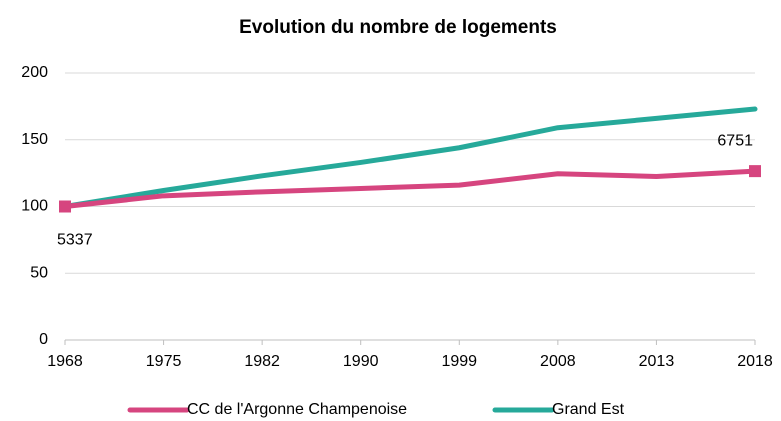 The width and height of the screenshot is (781, 421). What do you see at coordinates (588, 409) in the screenshot?
I see `legend-label: Grand Est` at bounding box center [588, 409].